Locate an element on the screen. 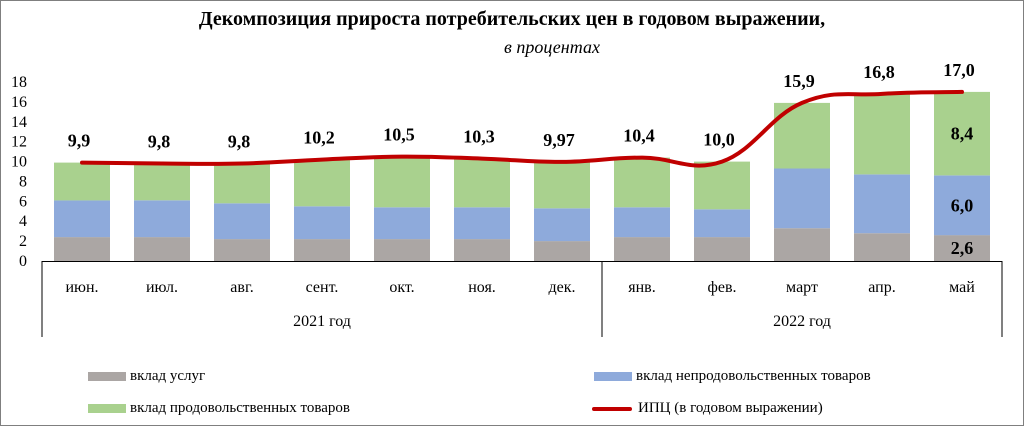  legend-swatch-services is located at coordinates (107, 376).